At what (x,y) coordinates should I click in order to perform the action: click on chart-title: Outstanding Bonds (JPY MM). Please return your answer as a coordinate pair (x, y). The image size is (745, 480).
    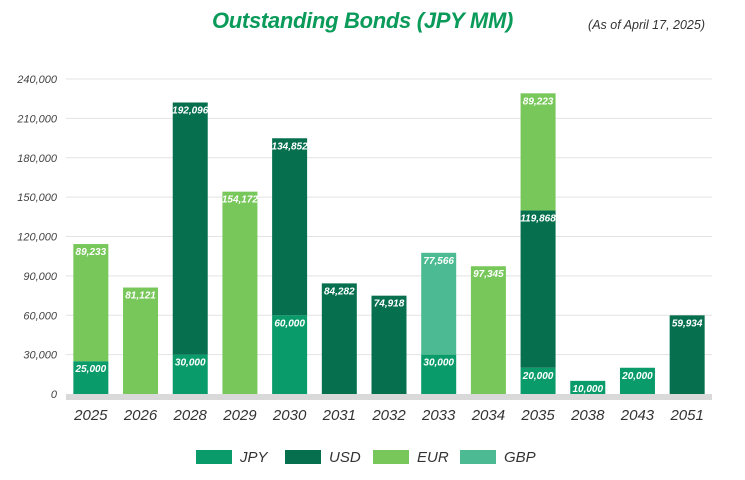
    Looking at the image, I should click on (362, 20).